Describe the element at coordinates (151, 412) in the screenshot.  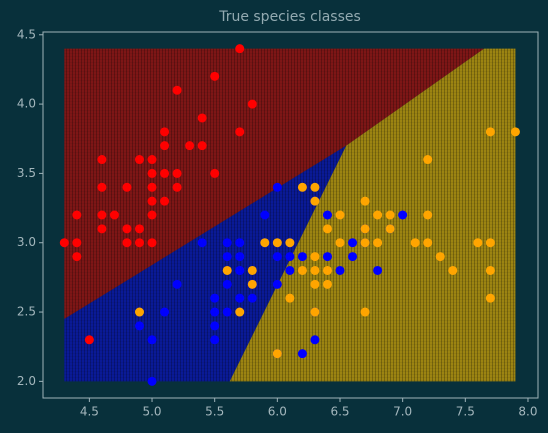
I see `x-tick-label: 5.0` at that location.